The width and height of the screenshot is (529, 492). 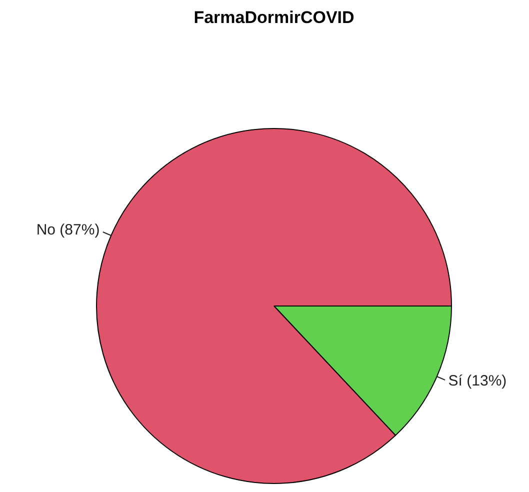 What do you see at coordinates (477, 381) in the screenshot?
I see `slice-label: Sí (13%)` at bounding box center [477, 381].